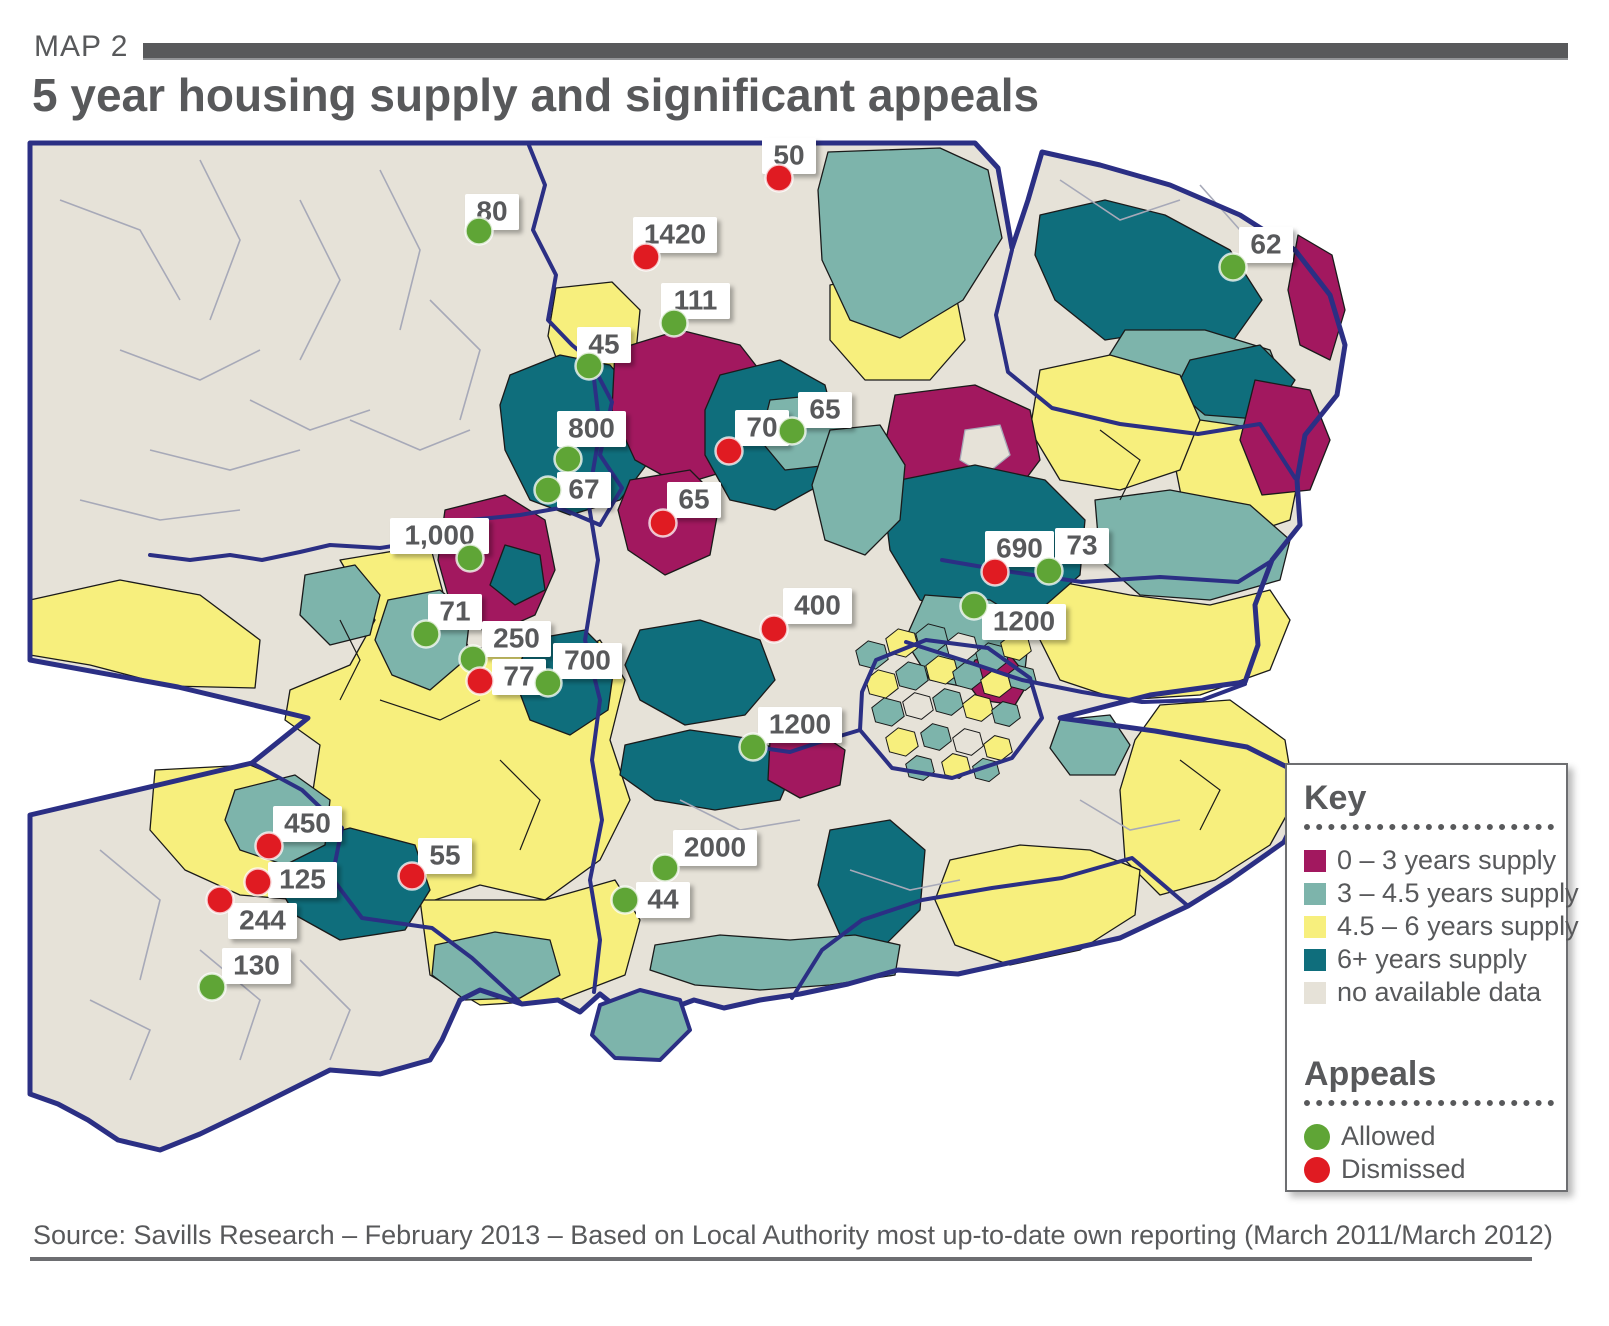  I want to click on district-line, so click(1200, 795).